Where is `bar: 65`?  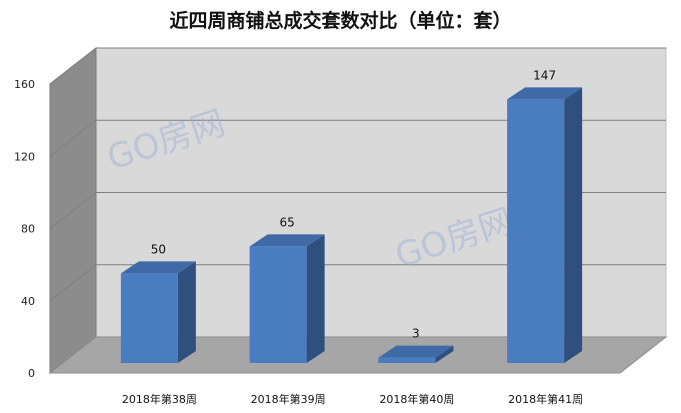
bar: 65 is located at coordinates (287, 289).